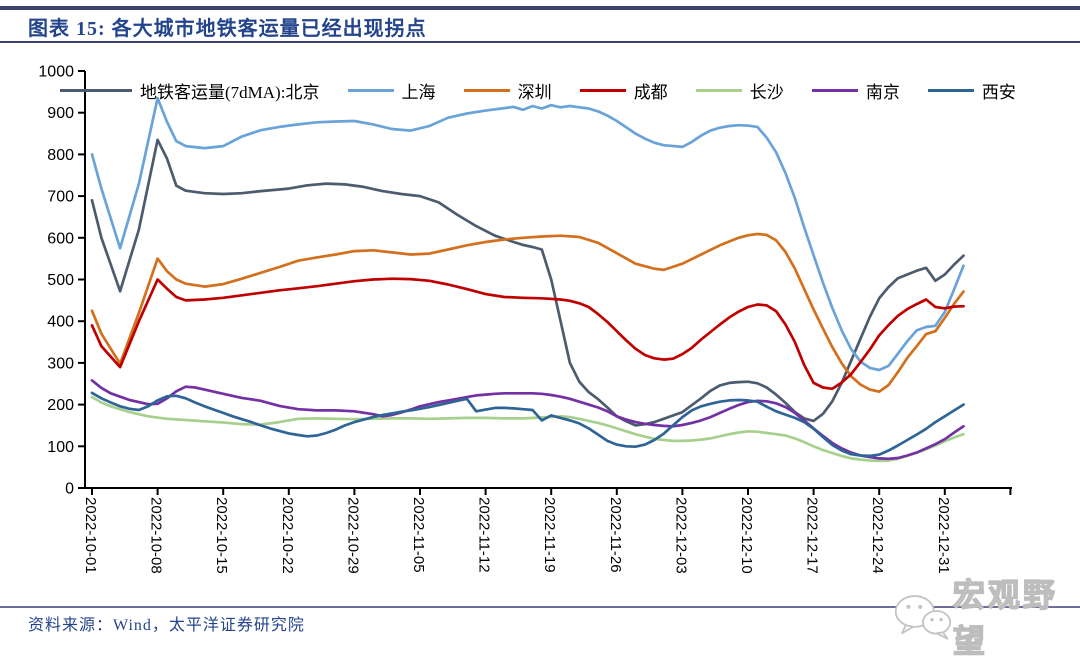 This screenshot has height=662, width=1080. I want to click on x-tick-label: 2022-12-24, so click(877, 535).